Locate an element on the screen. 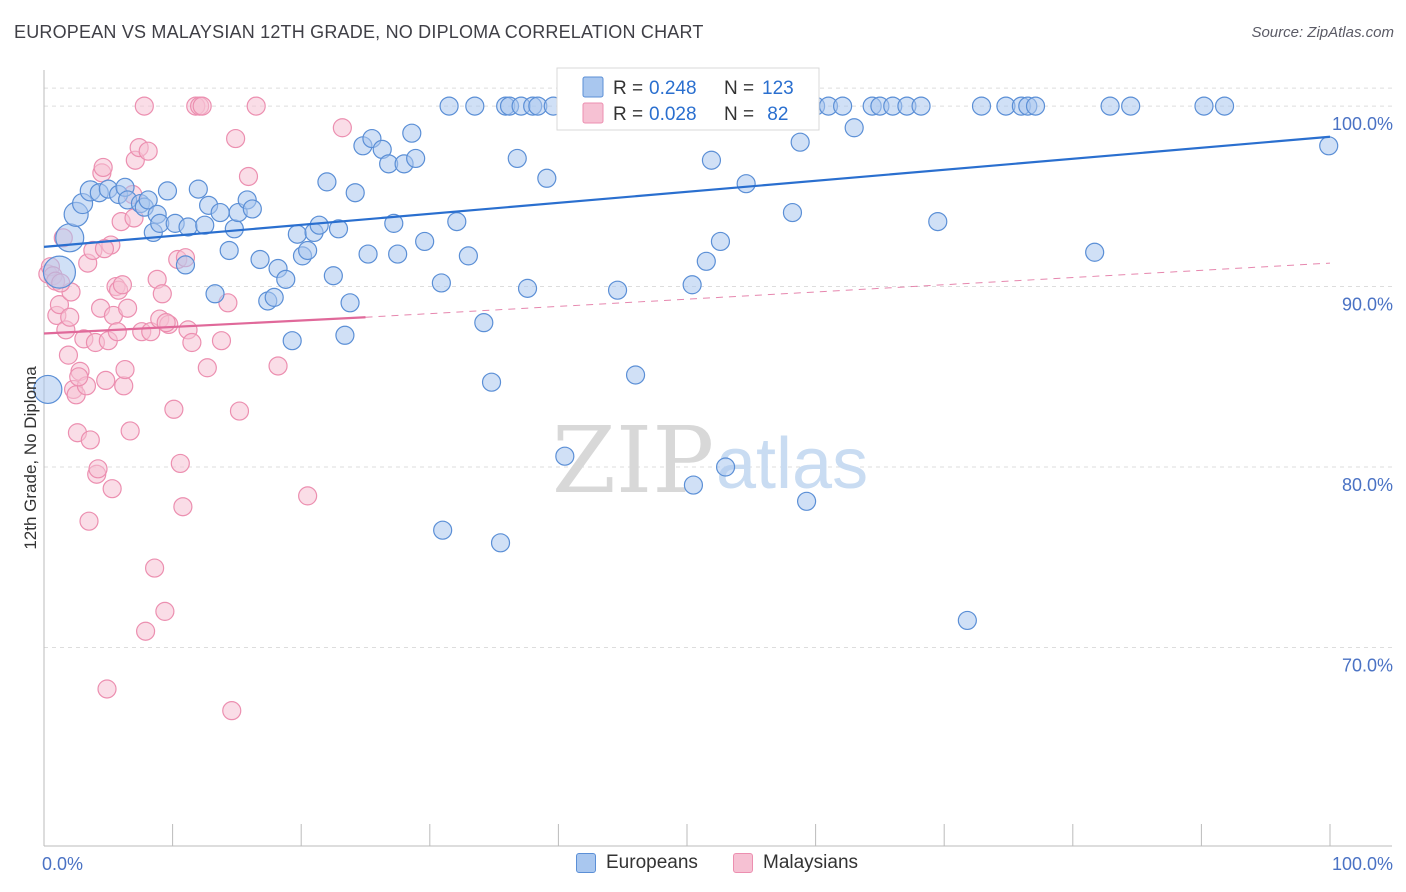 The image size is (1406, 892). y-tick-labels: 70.0% 80.0% 90.0% 100.0% is located at coordinates (1362, 394).